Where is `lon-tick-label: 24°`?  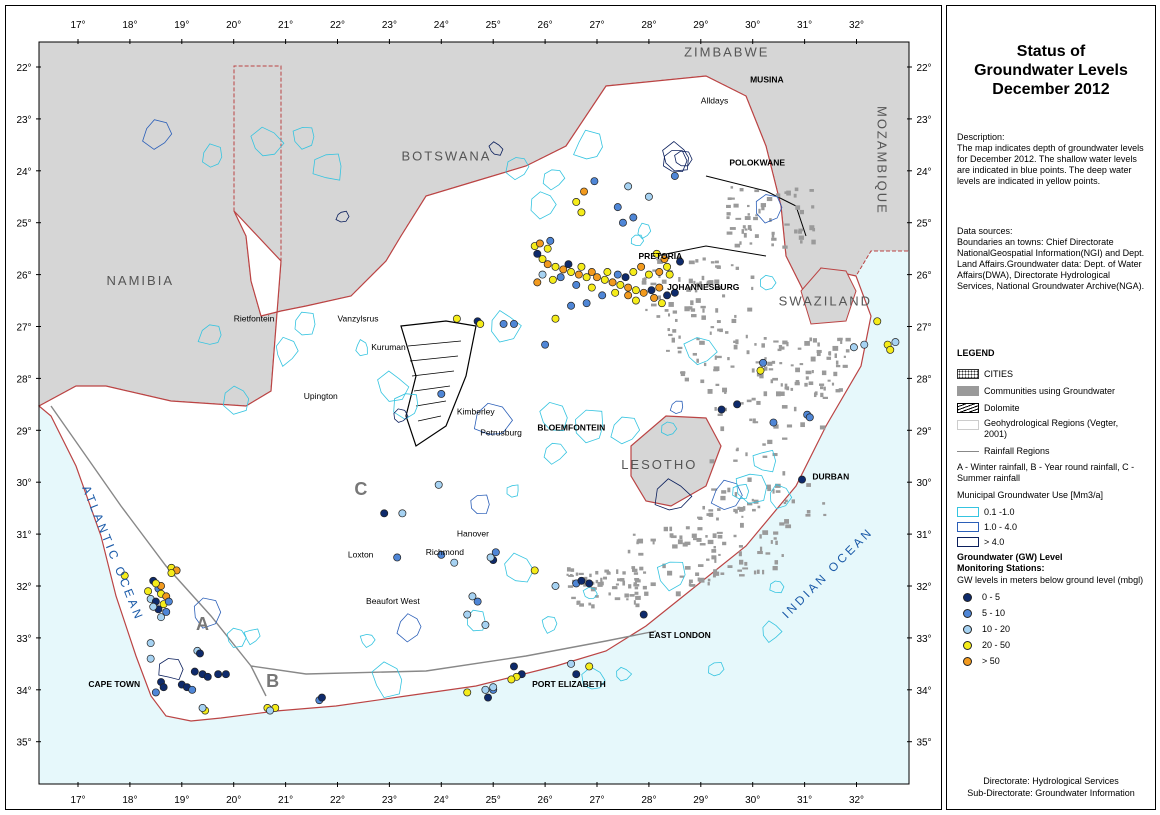
lon-tick-label: 24° is located at coordinates (441, 800).